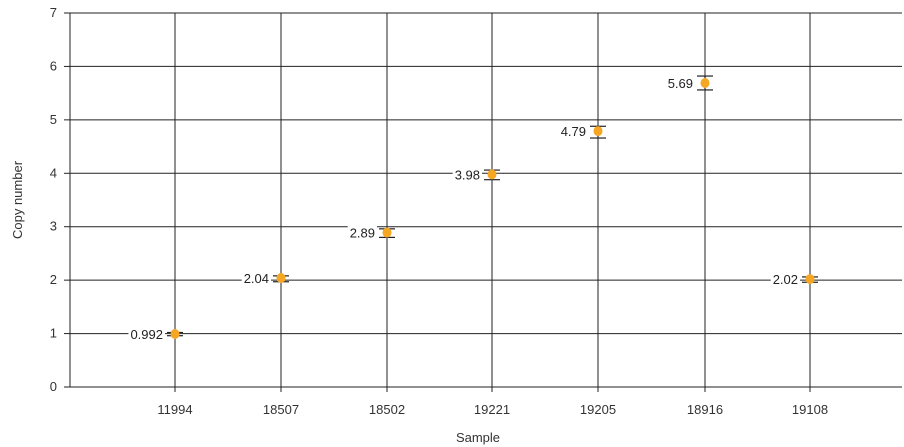 The height and width of the screenshot is (447, 904). What do you see at coordinates (174, 409) in the screenshot?
I see `x-tick-label: 11994` at bounding box center [174, 409].